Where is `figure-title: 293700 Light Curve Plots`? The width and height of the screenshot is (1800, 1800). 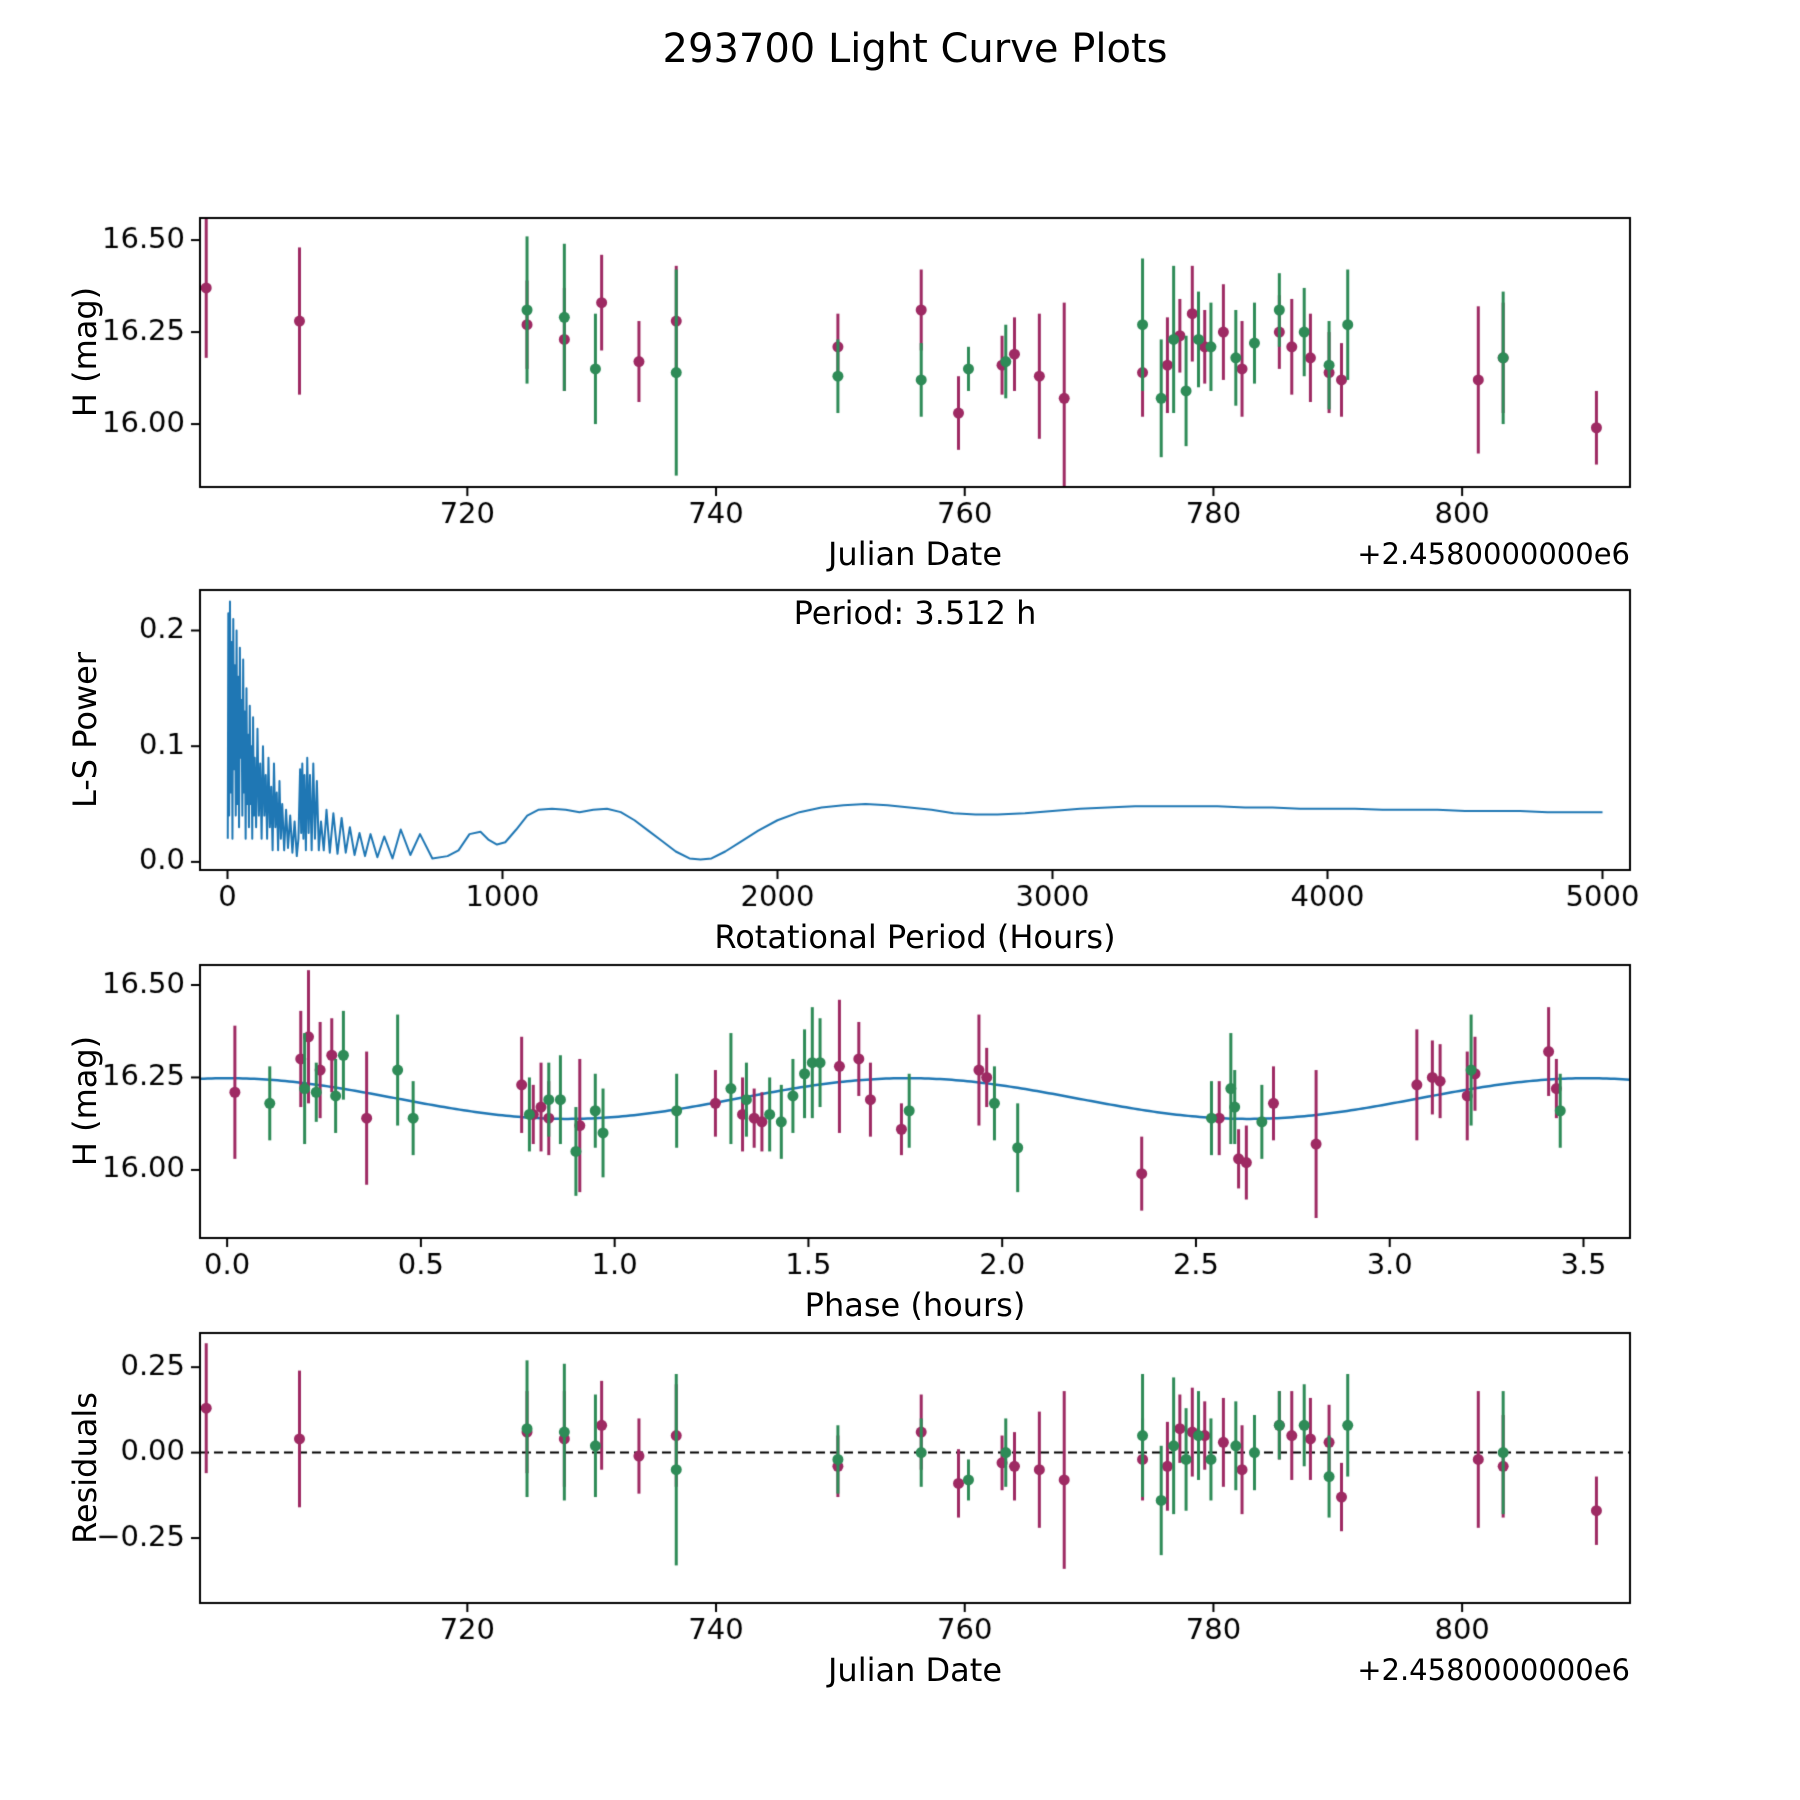
figure-title: 293700 Light Curve Plots is located at coordinates (915, 49).